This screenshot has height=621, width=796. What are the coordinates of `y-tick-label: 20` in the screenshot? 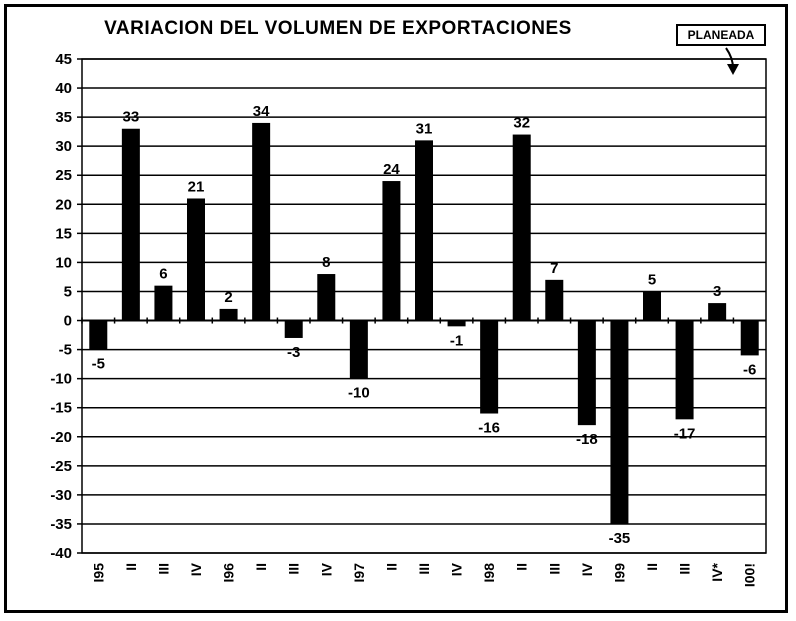 It's located at (63, 204).